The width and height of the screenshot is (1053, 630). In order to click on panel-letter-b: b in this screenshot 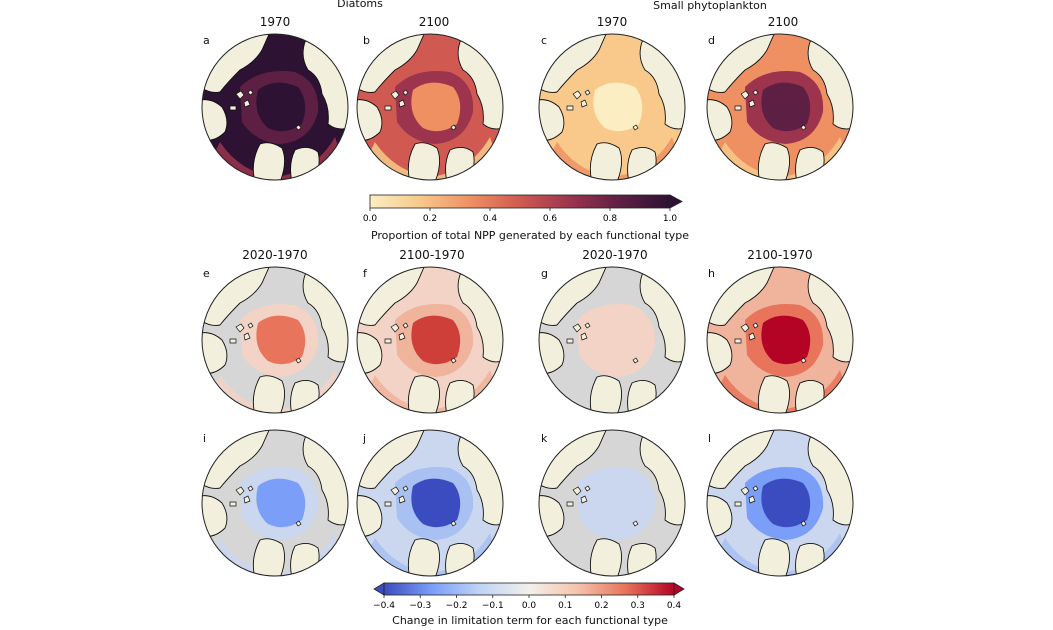, I will do `click(366, 40)`.